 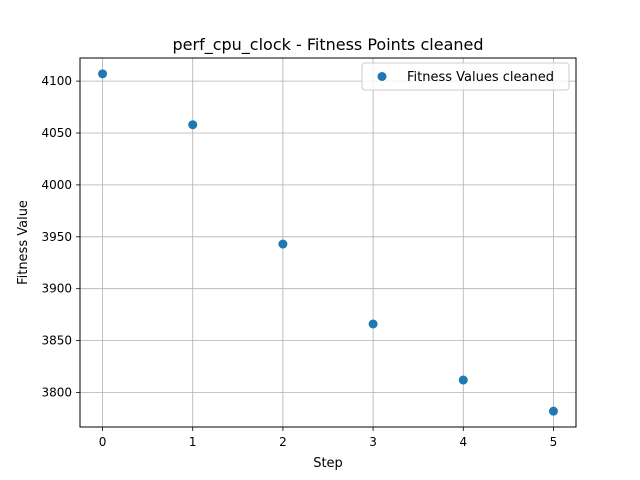 I want to click on x-tick-label: 0, so click(x=103, y=442).